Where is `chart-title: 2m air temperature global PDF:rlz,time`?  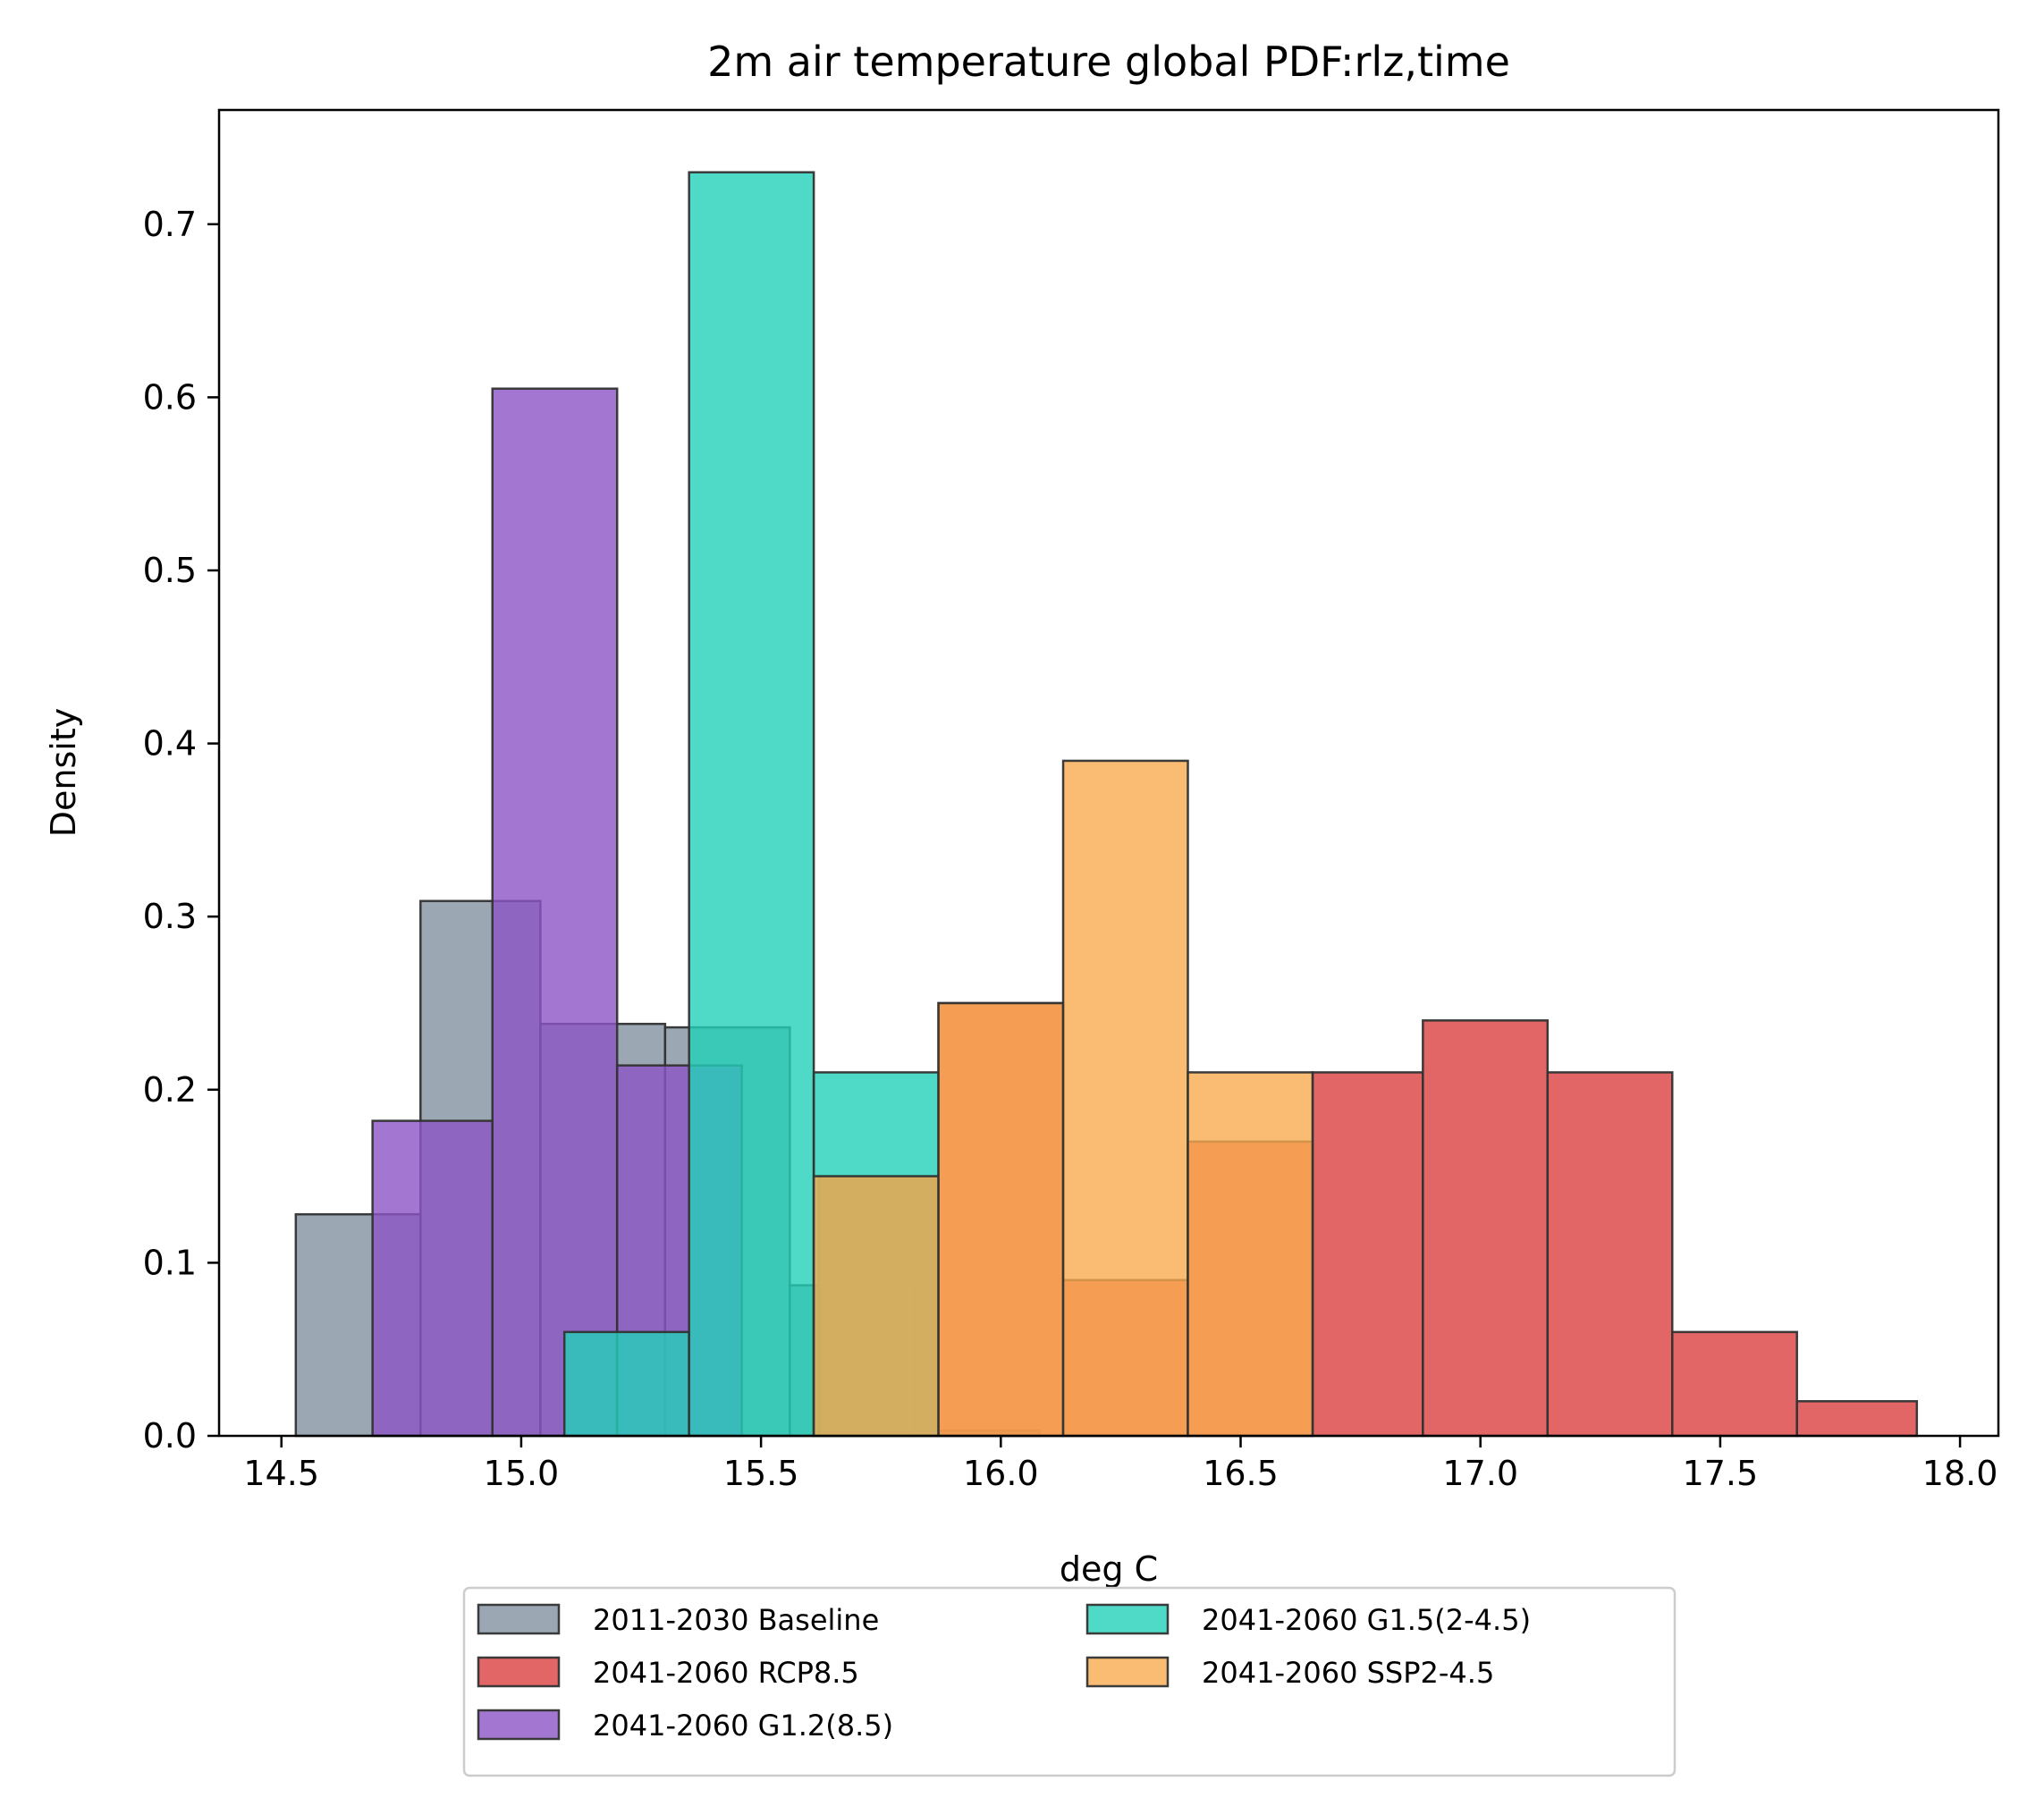 chart-title: 2m air temperature global PDF:rlz,time is located at coordinates (1108, 62).